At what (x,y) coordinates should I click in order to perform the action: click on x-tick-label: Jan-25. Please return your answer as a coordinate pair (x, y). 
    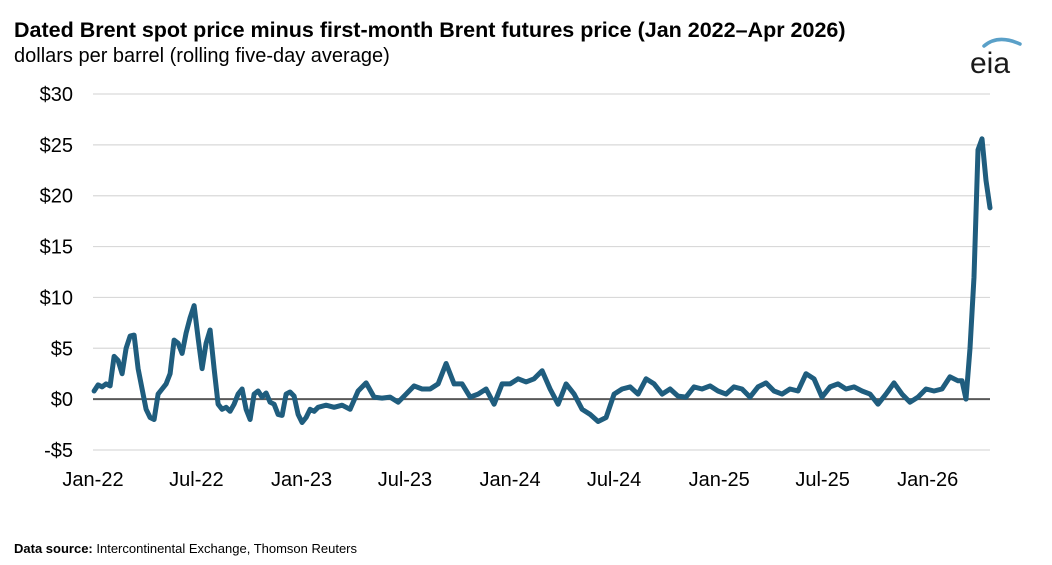
    Looking at the image, I should click on (719, 480).